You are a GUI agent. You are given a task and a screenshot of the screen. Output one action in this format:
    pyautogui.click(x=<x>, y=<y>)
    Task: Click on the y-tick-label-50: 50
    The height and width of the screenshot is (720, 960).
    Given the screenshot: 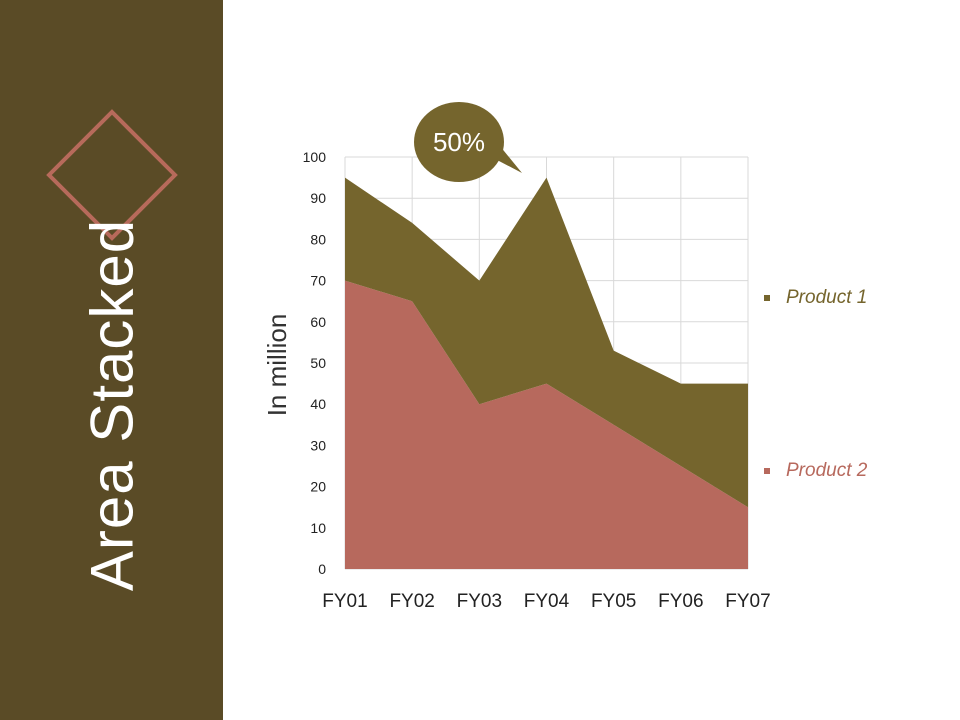 What is the action you would take?
    pyautogui.click(x=318, y=363)
    